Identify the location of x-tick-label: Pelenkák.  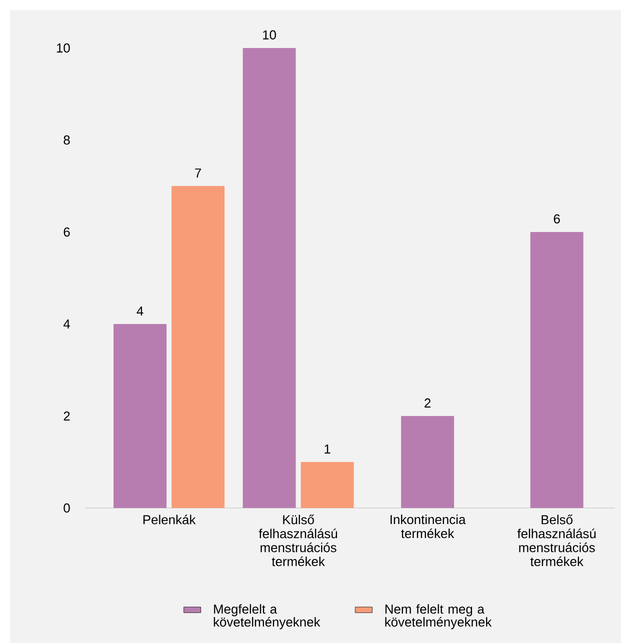
(169, 519).